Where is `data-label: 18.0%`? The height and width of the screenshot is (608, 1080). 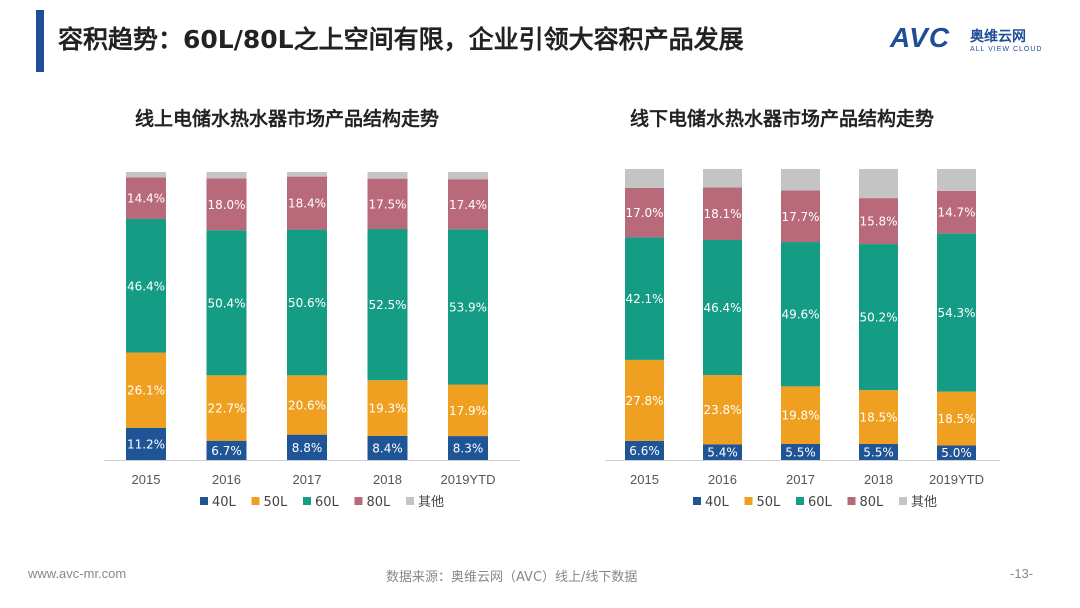
data-label: 18.0% is located at coordinates (226, 205).